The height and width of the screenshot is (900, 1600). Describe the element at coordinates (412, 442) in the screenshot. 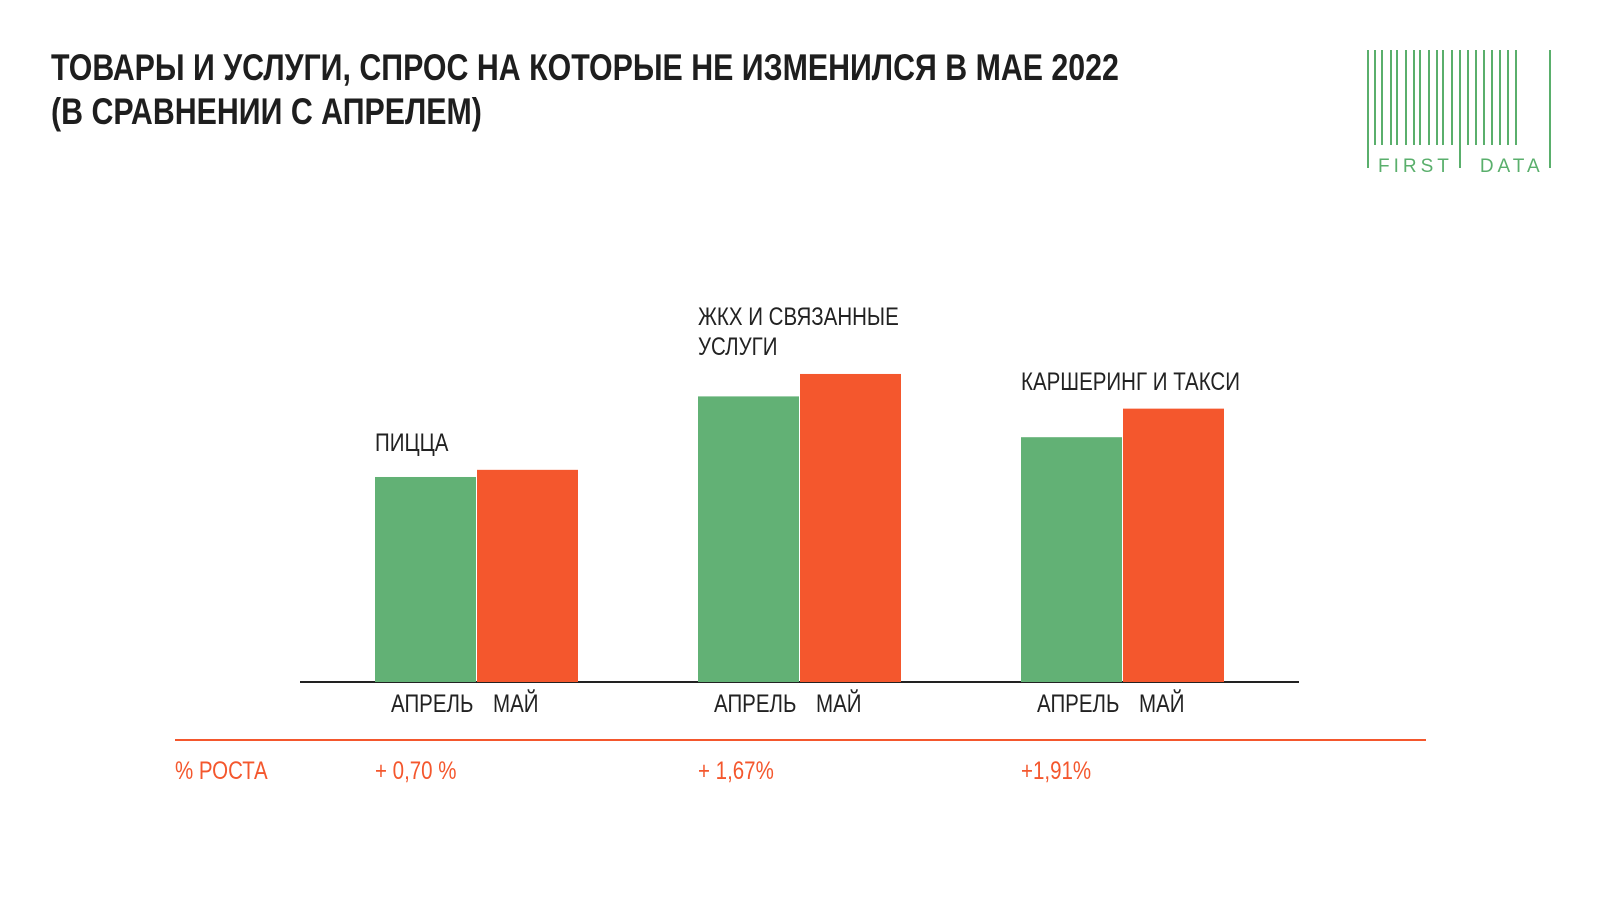

I see `category-label: ПИЦЦА` at that location.